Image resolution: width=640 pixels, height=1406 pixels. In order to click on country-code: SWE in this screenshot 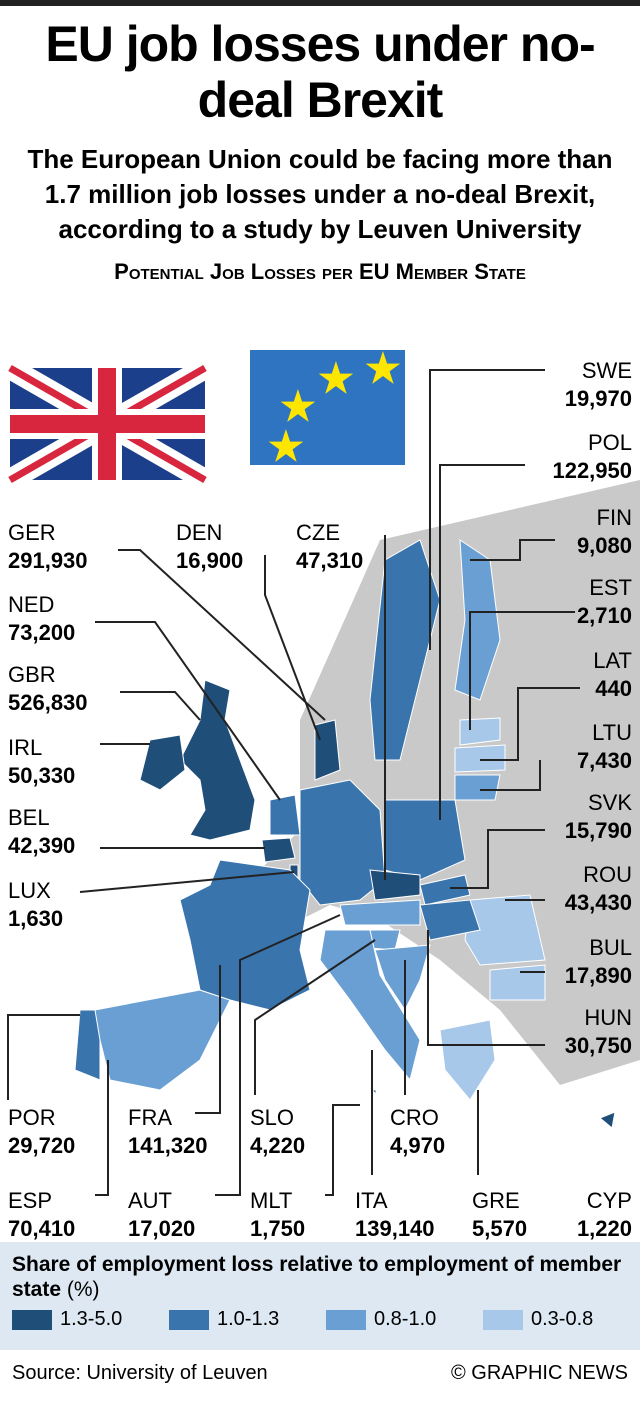, I will do `click(607, 370)`.